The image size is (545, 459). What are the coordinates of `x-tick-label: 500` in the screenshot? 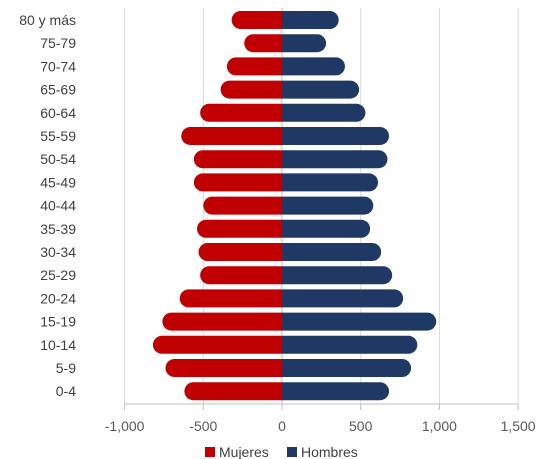 It's located at (361, 426).